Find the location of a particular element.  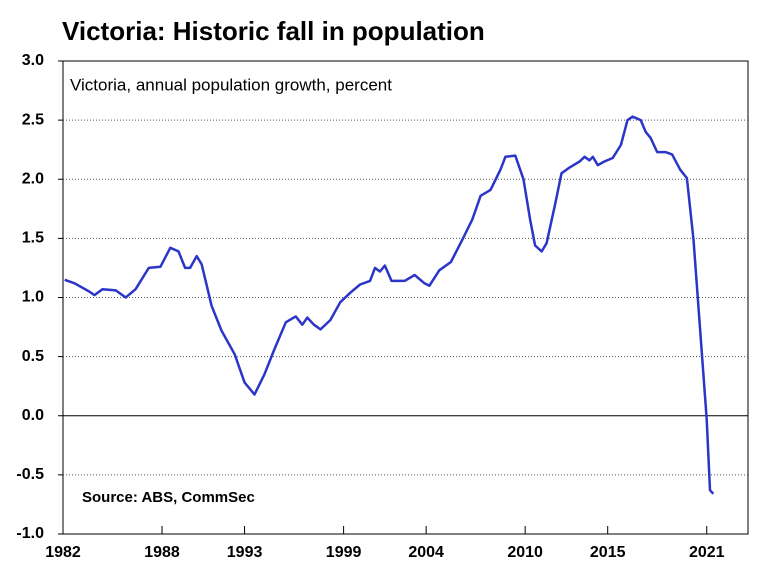

x-tick-label: 1988 is located at coordinates (162, 552).